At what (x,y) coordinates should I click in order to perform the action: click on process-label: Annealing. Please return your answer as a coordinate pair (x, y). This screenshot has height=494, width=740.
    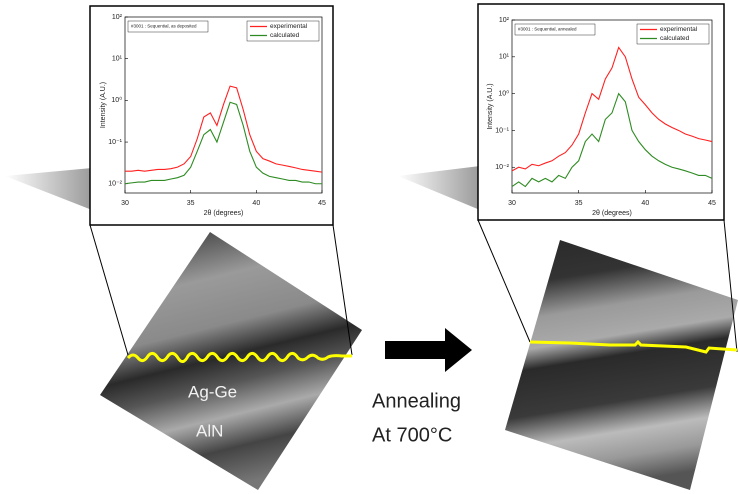
    Looking at the image, I should click on (416, 401).